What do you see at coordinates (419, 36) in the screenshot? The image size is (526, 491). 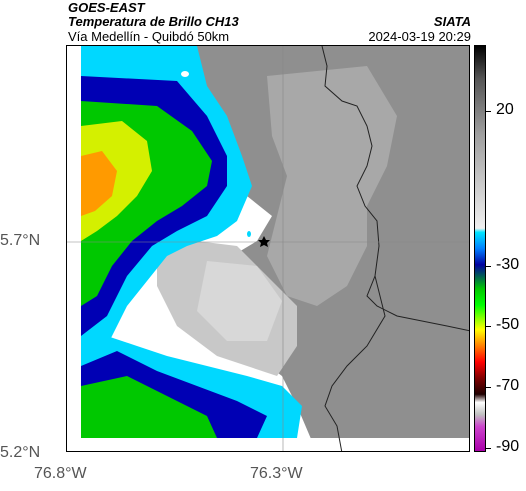 I see `timestamp: 2024-03-19 20:29` at bounding box center [419, 36].